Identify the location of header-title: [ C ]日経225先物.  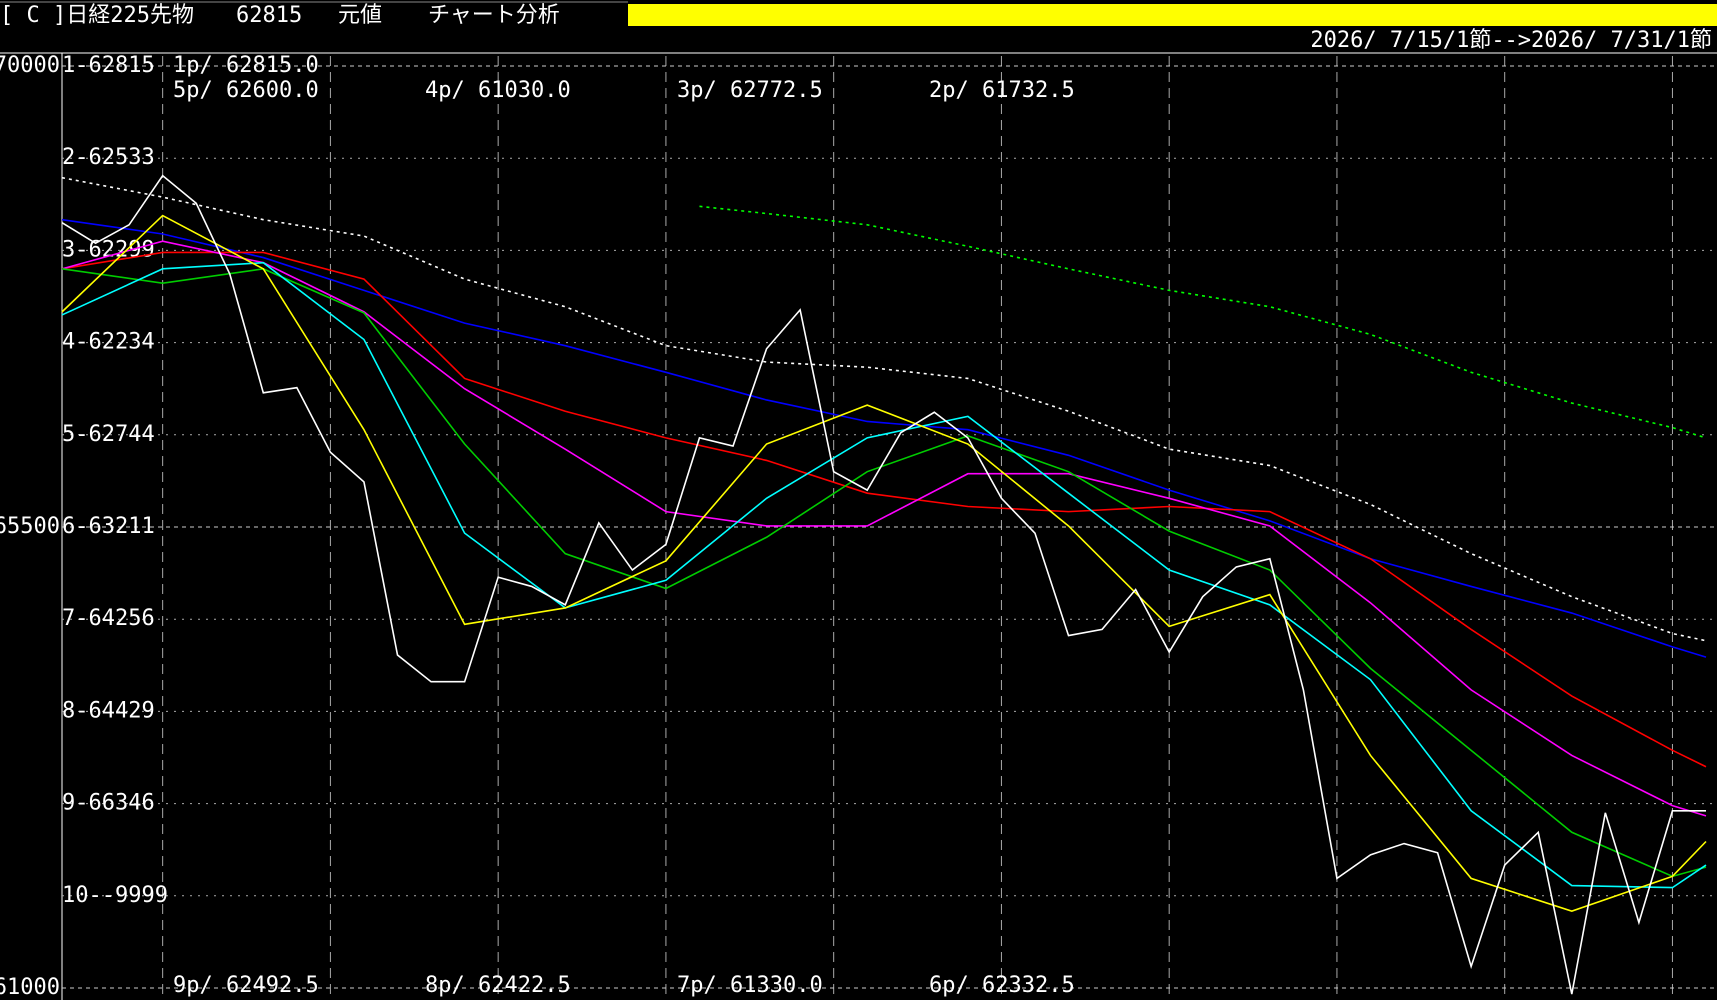
(97, 15).